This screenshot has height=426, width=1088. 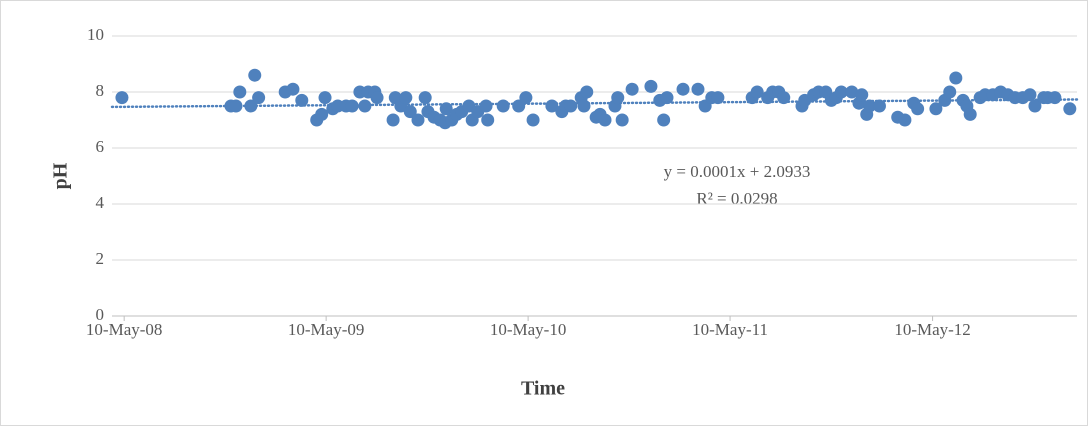 What do you see at coordinates (736, 198) in the screenshot?
I see `trendline-r2: R² = 0.0298` at bounding box center [736, 198].